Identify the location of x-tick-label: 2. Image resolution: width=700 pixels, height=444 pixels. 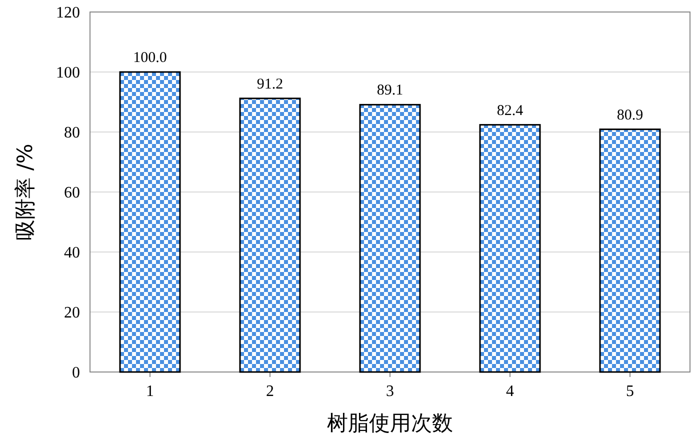
(270, 391).